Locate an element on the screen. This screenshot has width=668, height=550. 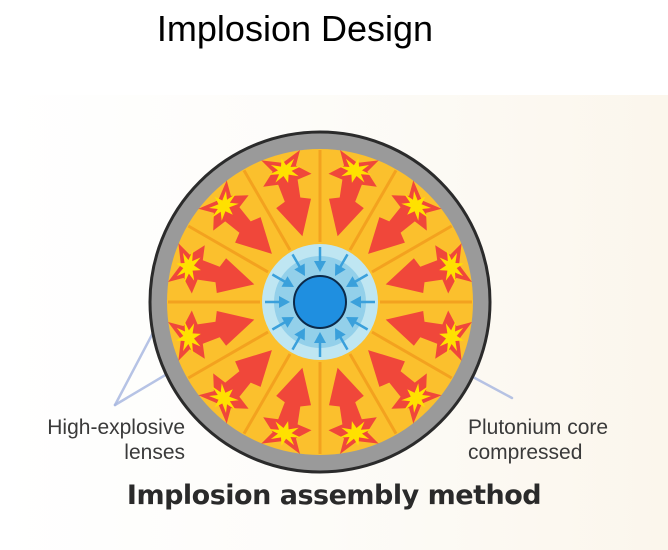
plutonium-core is located at coordinates (320, 302).